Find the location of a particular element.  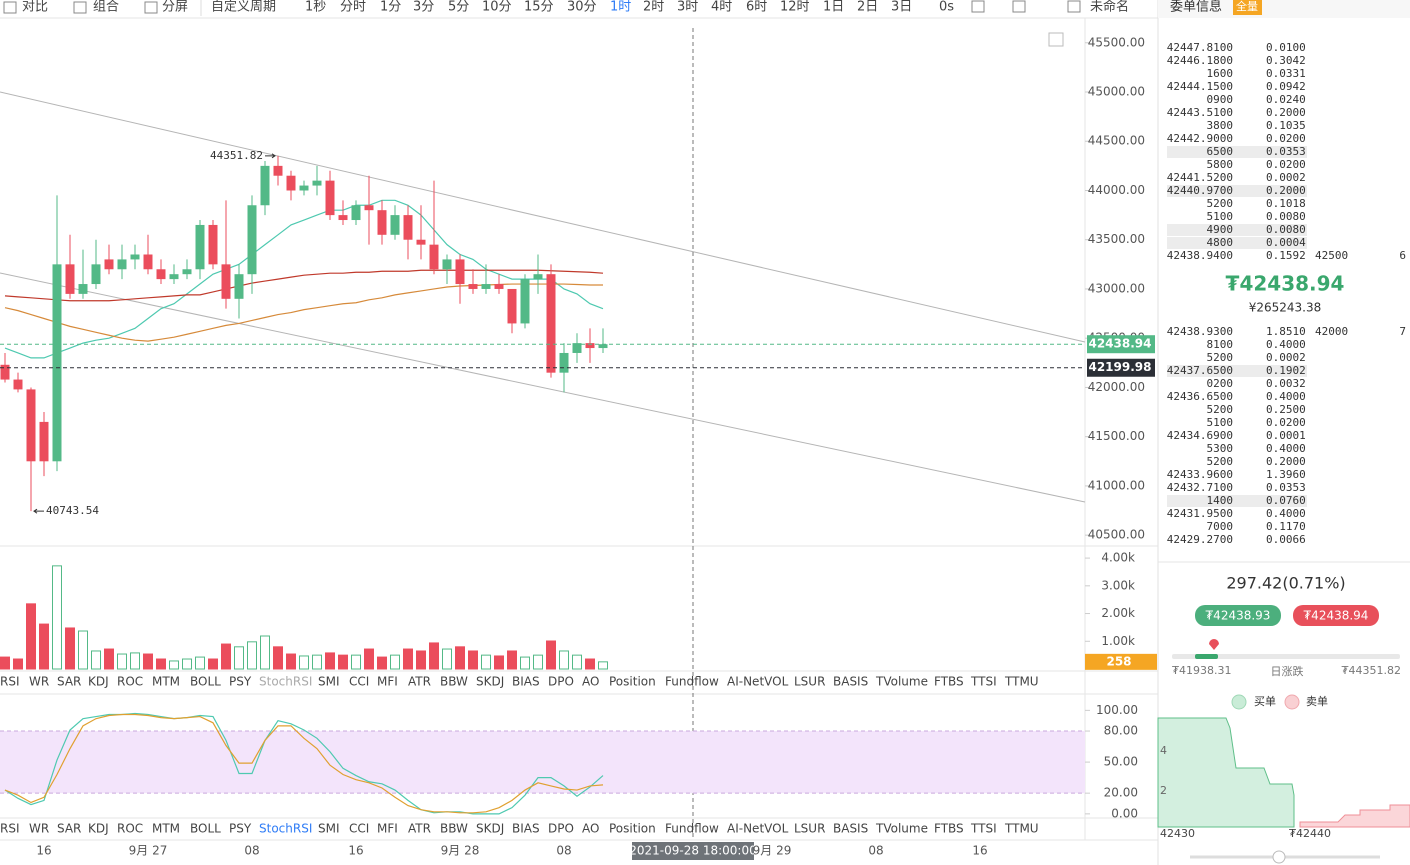

toolbar-item: 3分 is located at coordinates (423, 7).